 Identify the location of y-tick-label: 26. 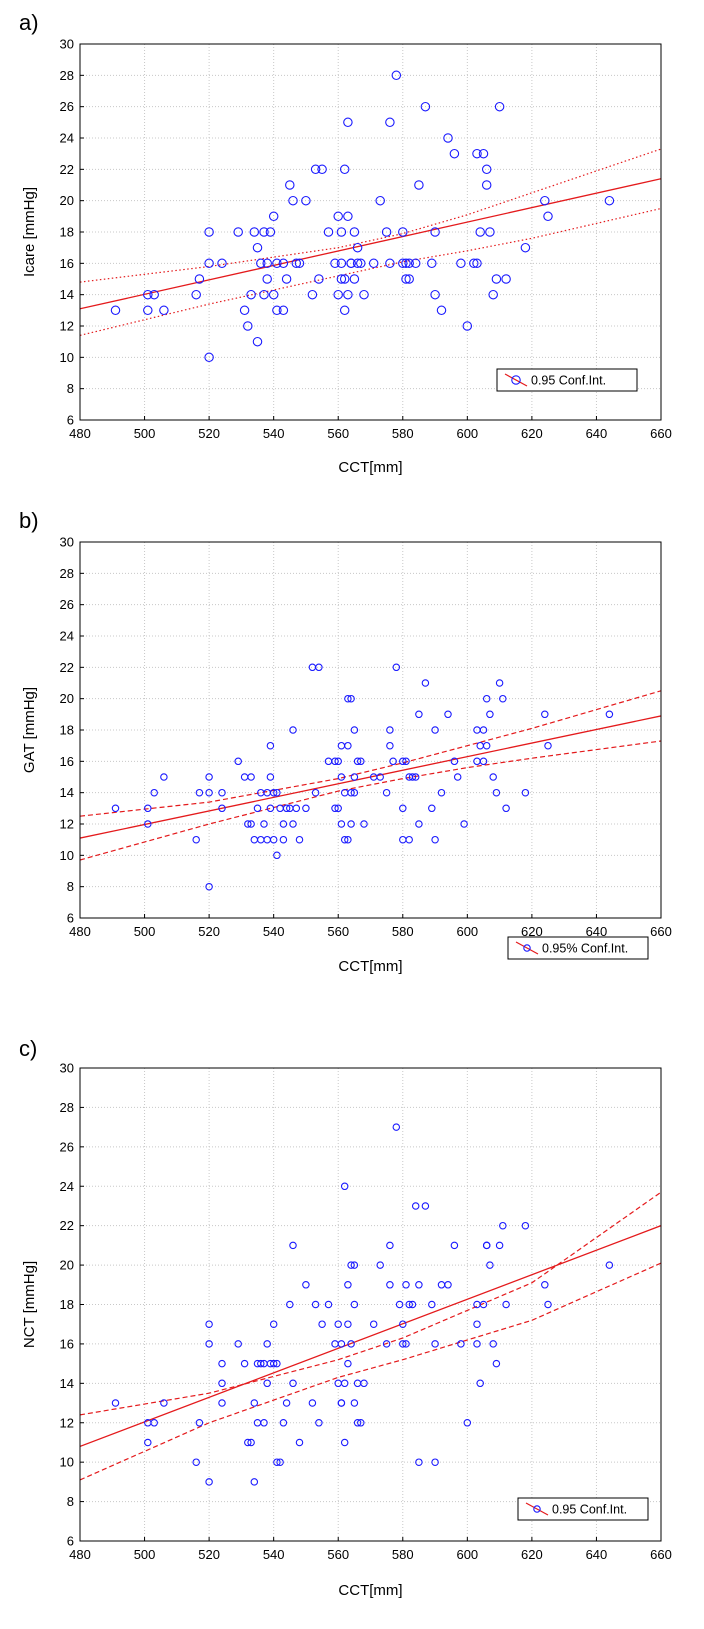
(67, 106).